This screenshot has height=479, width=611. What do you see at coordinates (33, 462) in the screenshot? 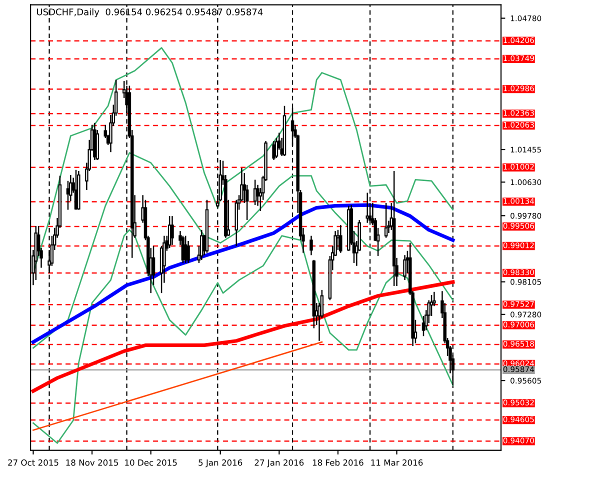
I see `x-tick-label: 27 Oct 2015` at bounding box center [33, 462].